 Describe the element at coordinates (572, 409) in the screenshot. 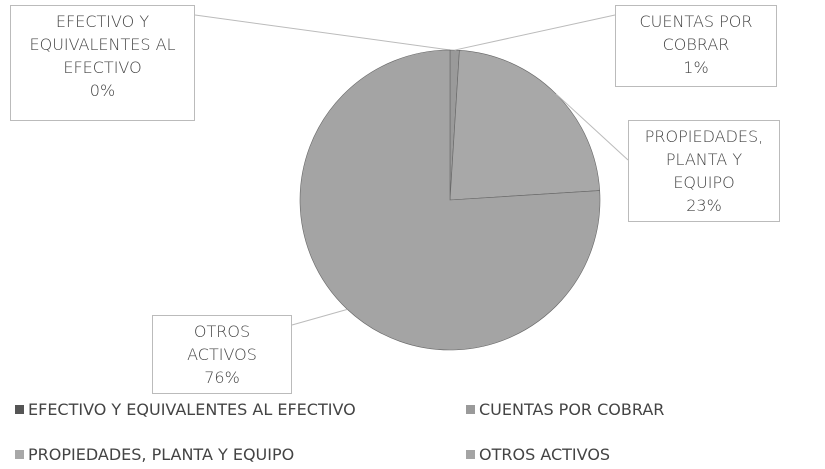

I see `legend-label: CUENTAS POR COBRAR` at that location.